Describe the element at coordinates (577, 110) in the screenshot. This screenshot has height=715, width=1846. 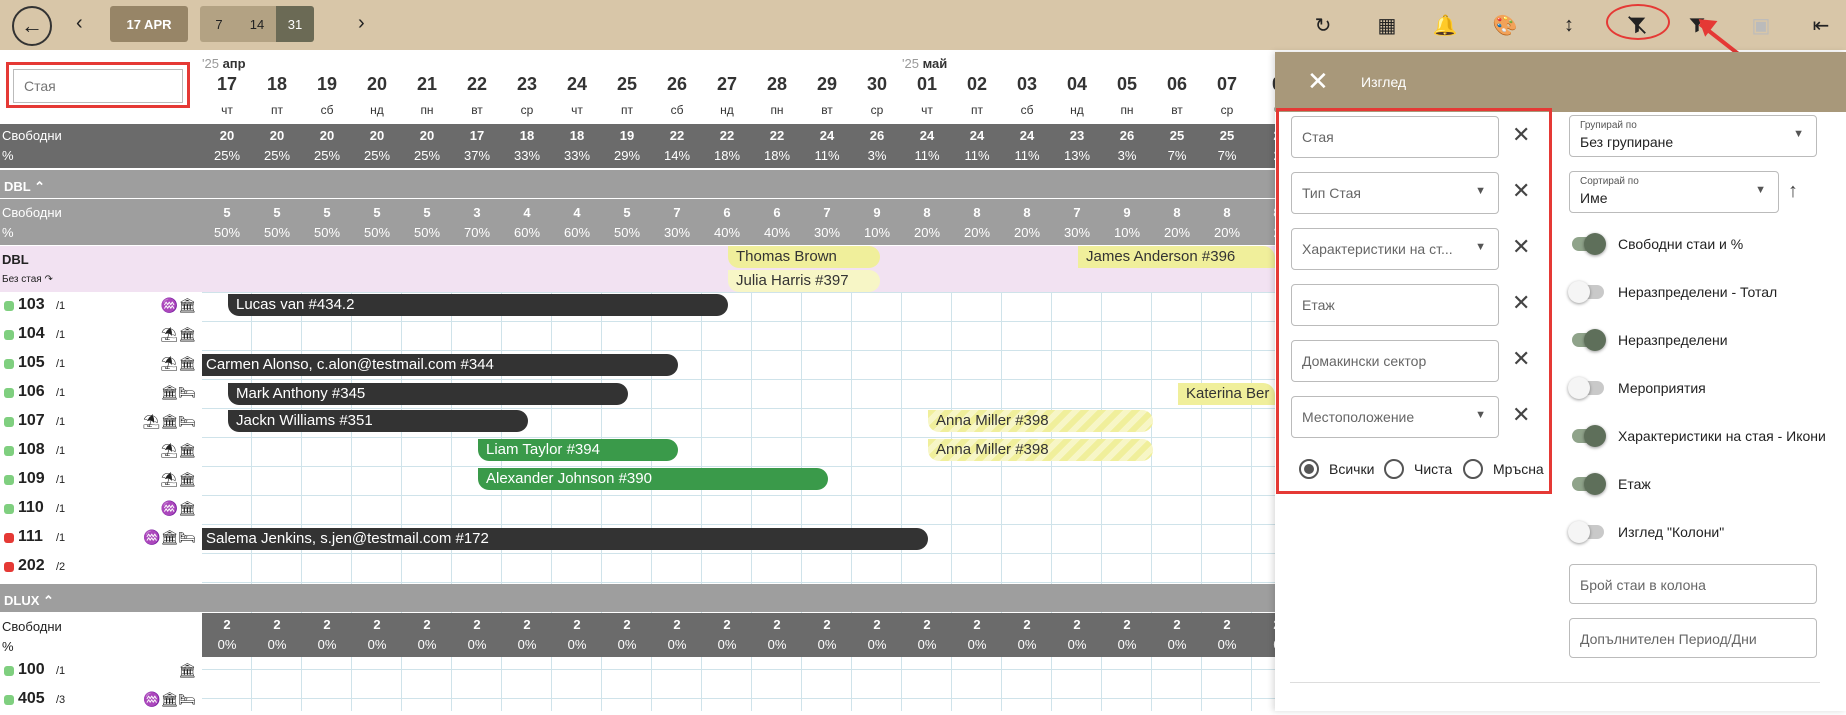
I see `day-name: чт` at that location.